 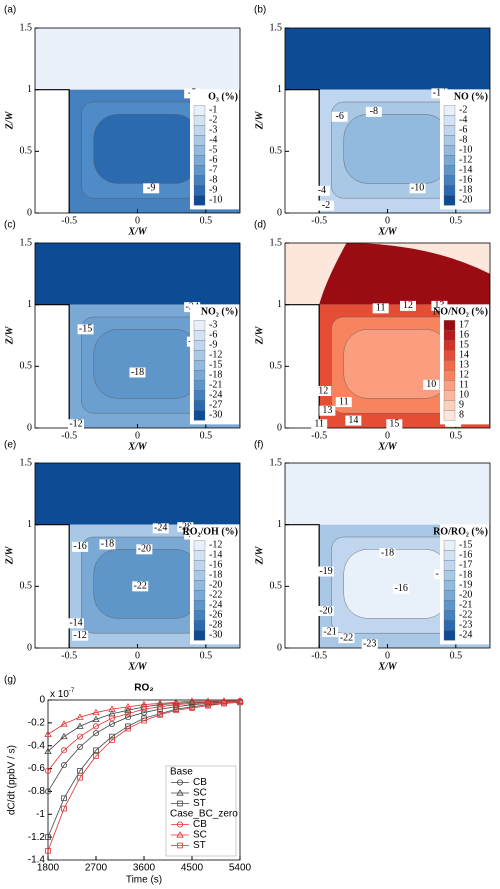 I want to click on colorbar-tick-label: -15, so click(x=465, y=545).